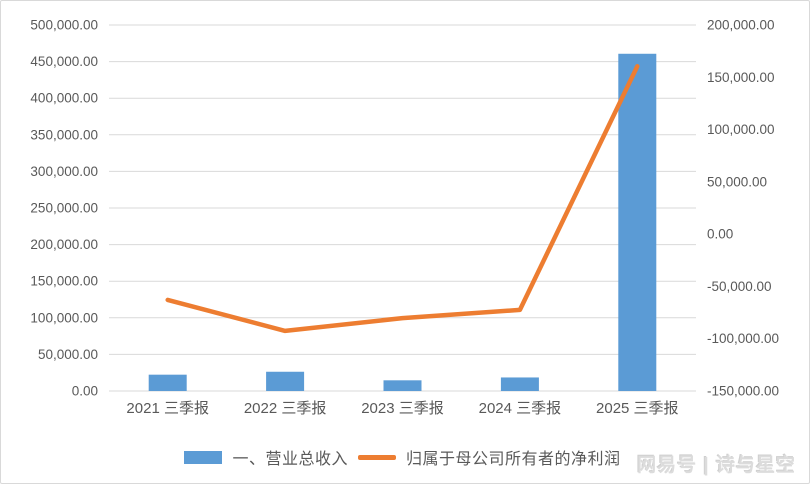  Describe the element at coordinates (68, 354) in the screenshot. I see `y-axis-tick-left: 50,000.00` at that location.